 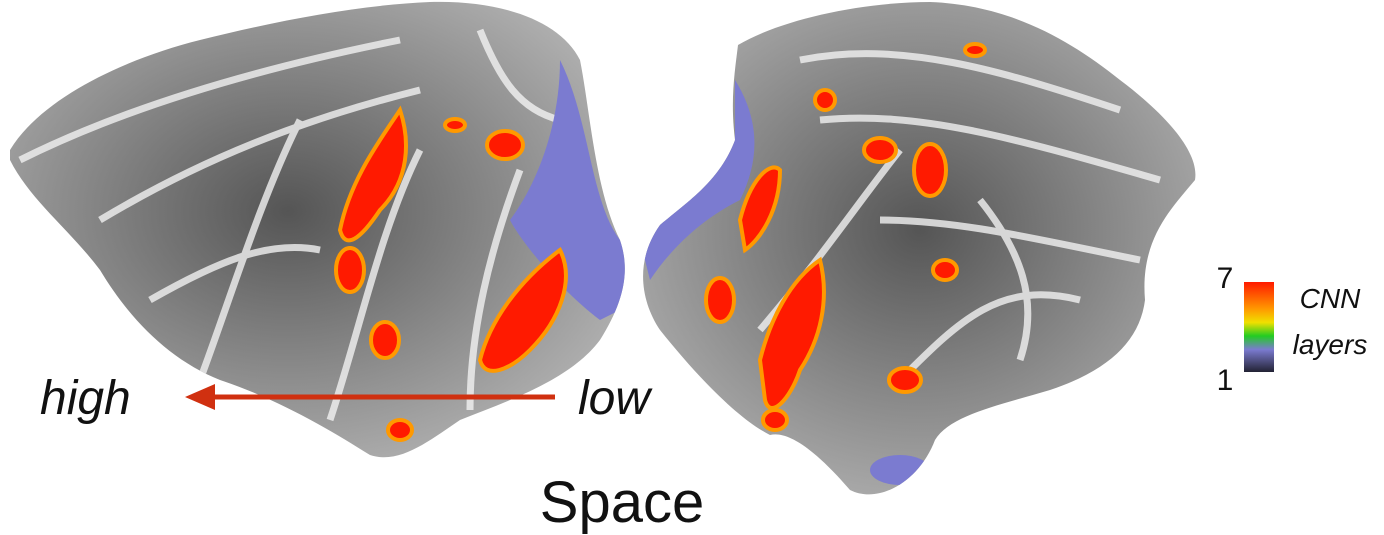 I want to click on colorbar-label: layers, so click(x=1330, y=344).